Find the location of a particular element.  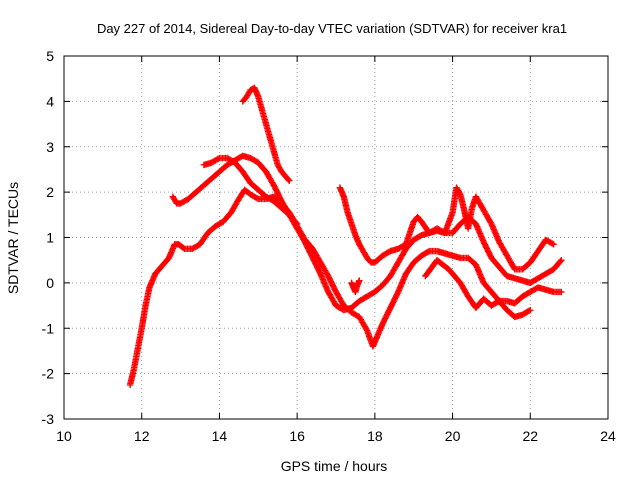

series-track-c is located at coordinates (250, 191).